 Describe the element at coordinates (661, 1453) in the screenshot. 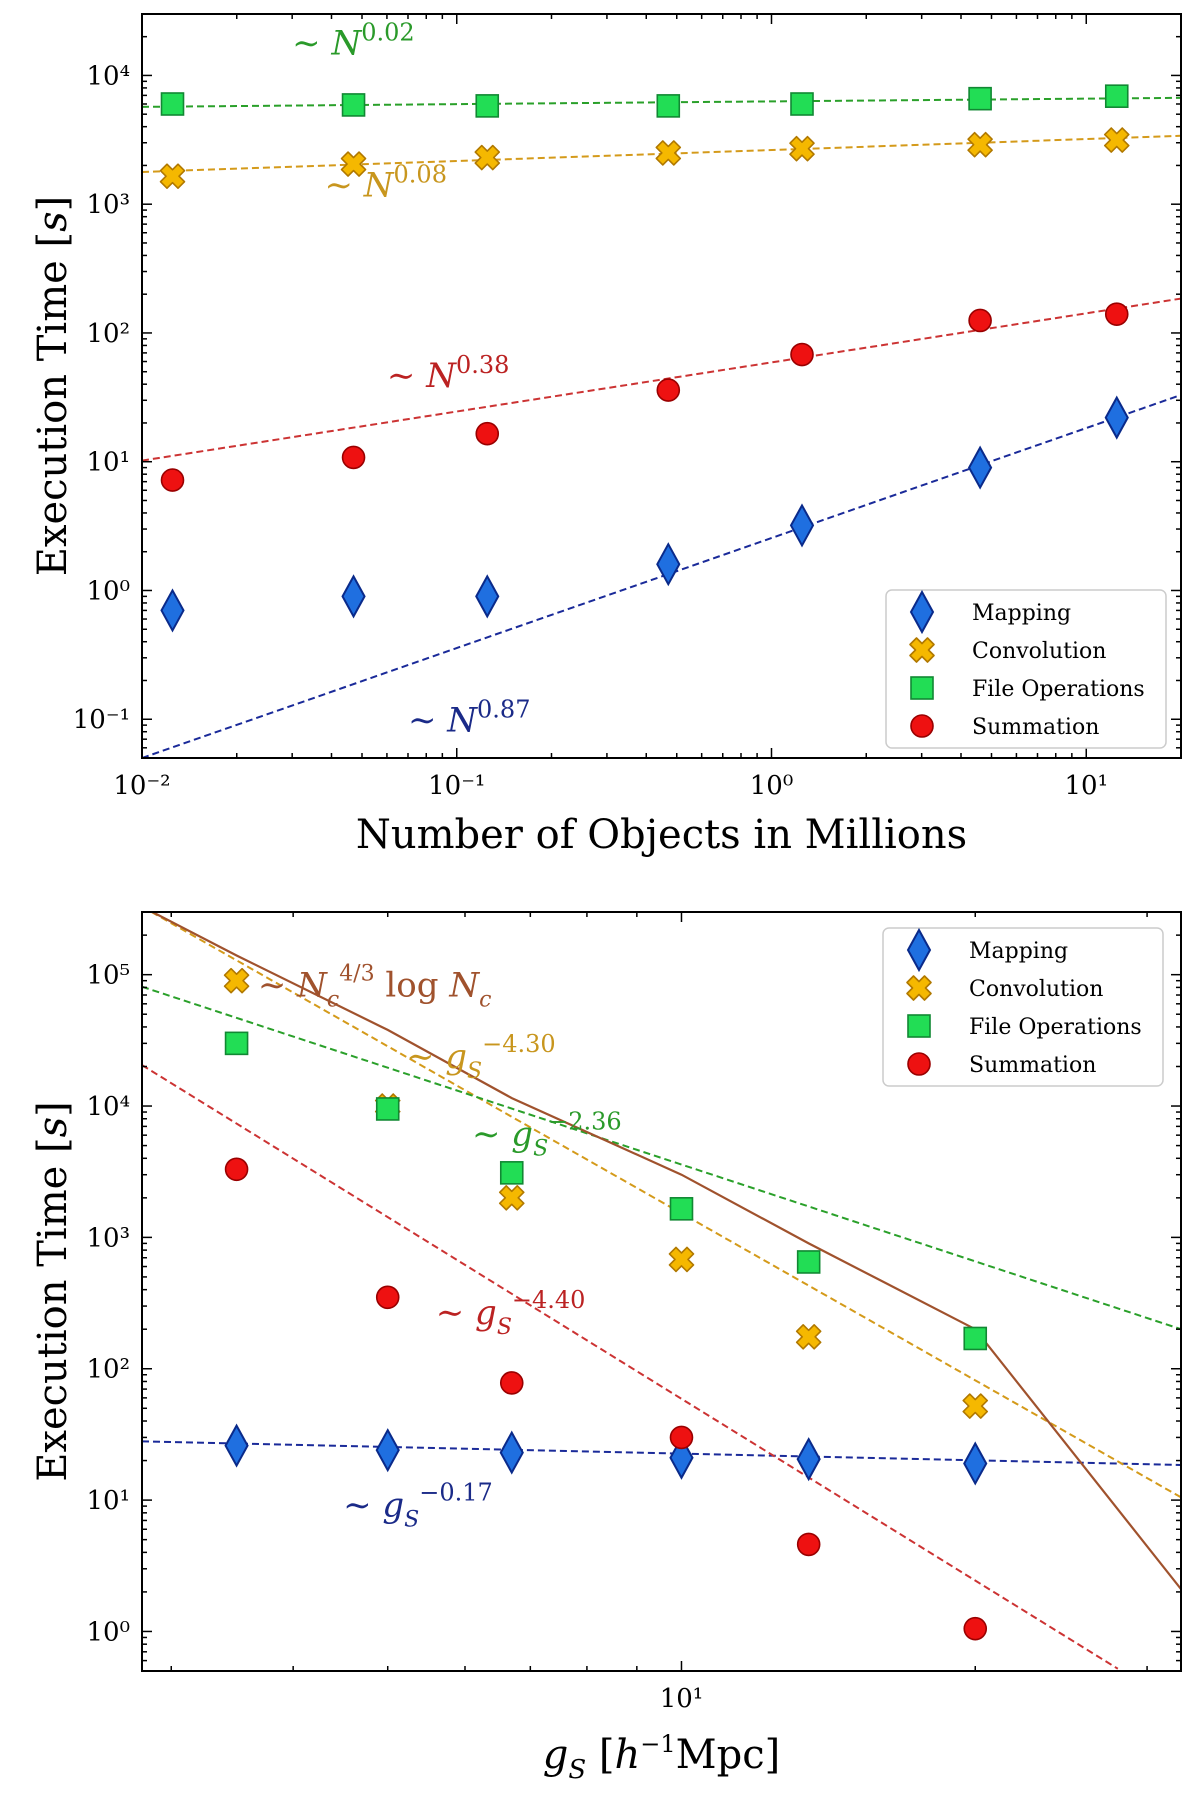

I see `fit-line-mapping` at that location.